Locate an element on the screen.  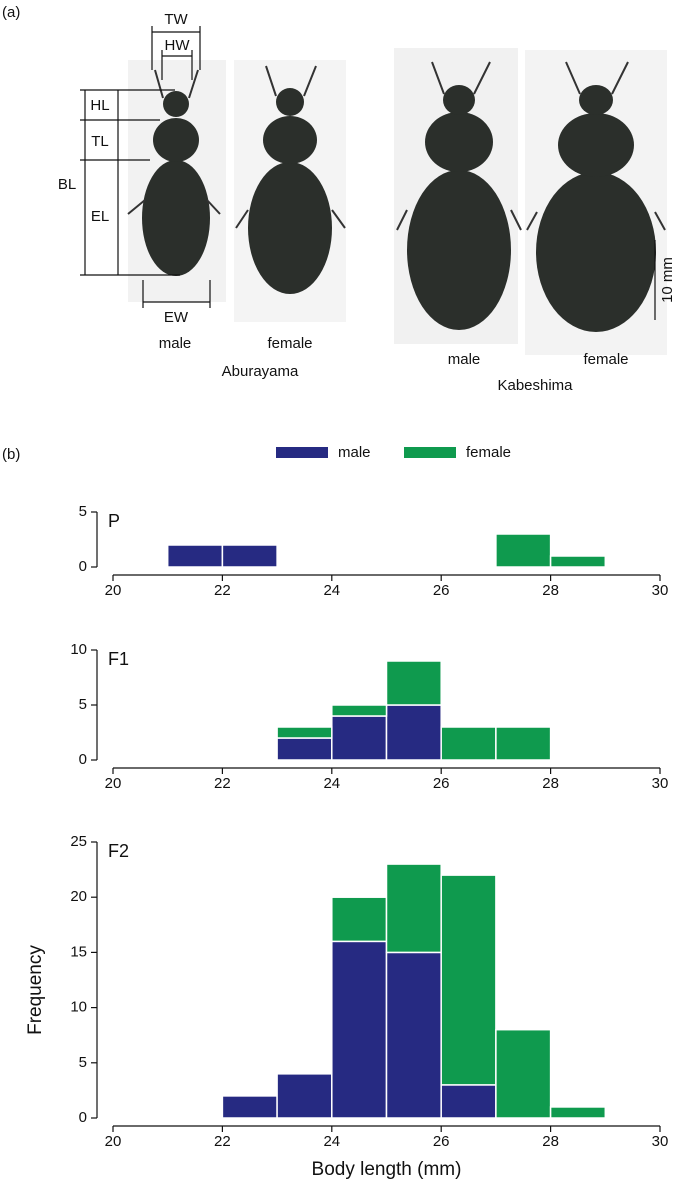
measure-label: BL is located at coordinates (67, 184).